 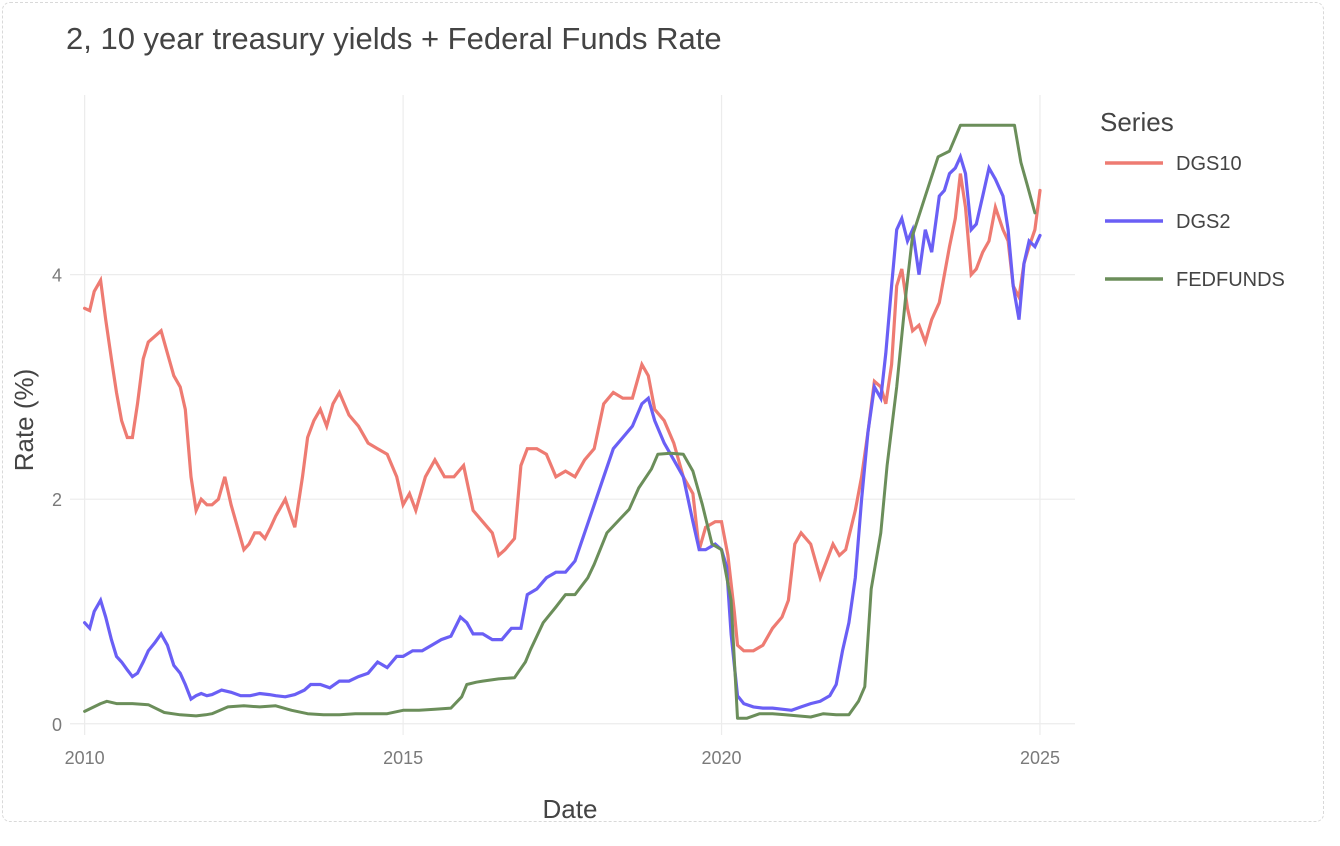 I want to click on x-tick-label: 2020, so click(x=722, y=758).